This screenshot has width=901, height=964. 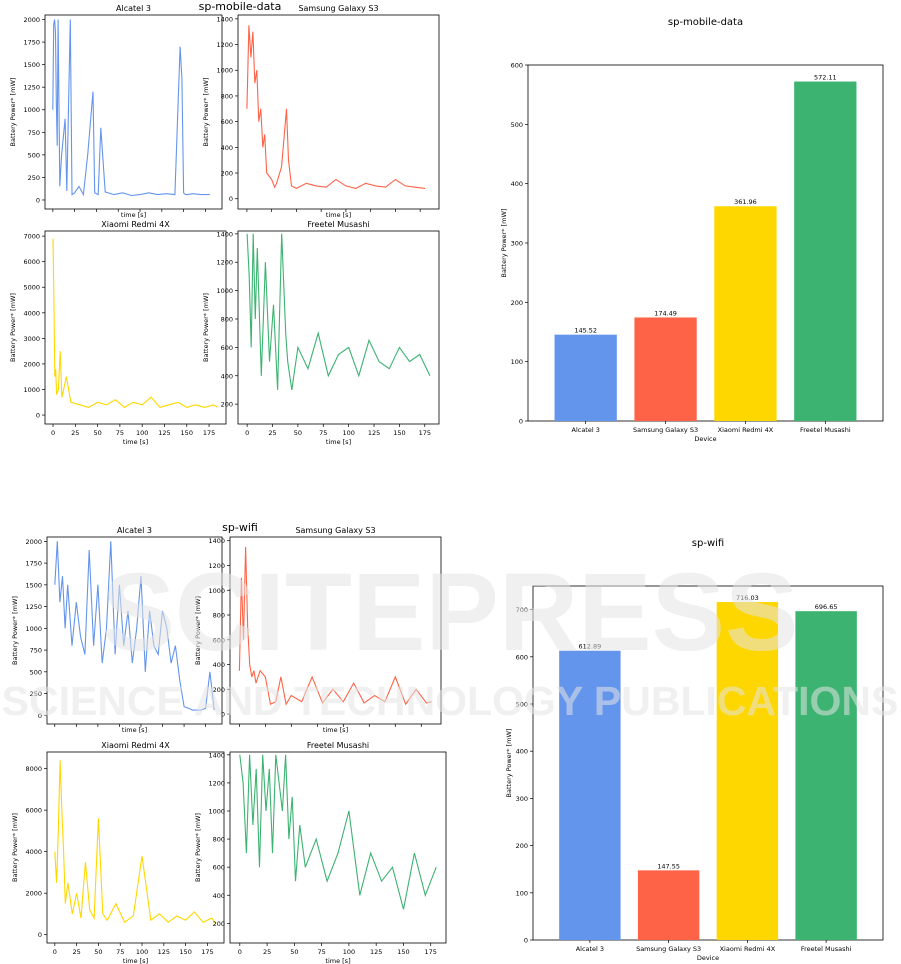 What do you see at coordinates (708, 543) in the screenshot?
I see `chart-title: sp-wifi` at bounding box center [708, 543].